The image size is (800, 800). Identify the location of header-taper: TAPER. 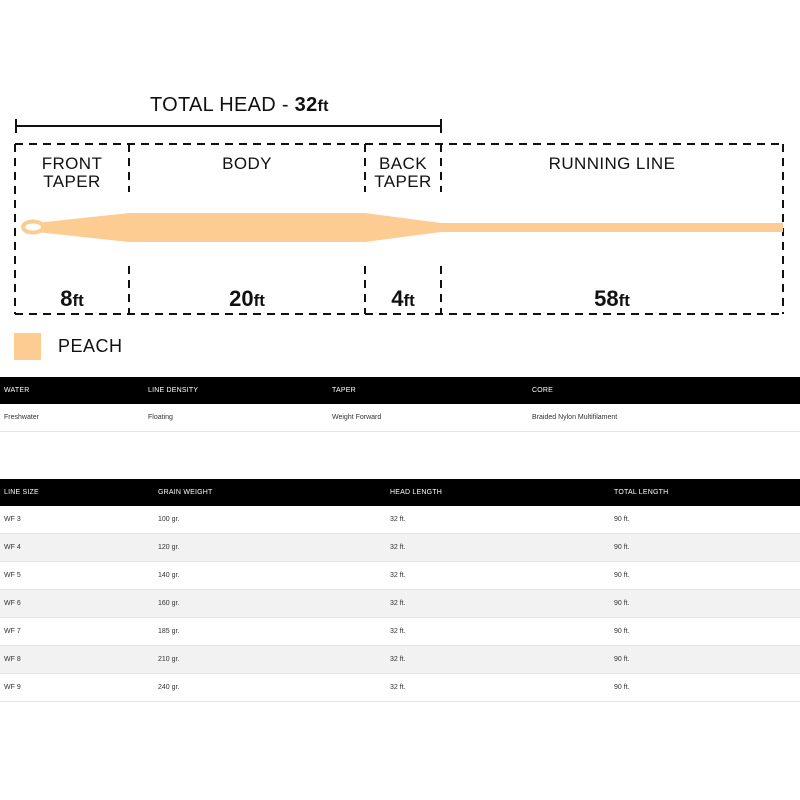
(428, 390).